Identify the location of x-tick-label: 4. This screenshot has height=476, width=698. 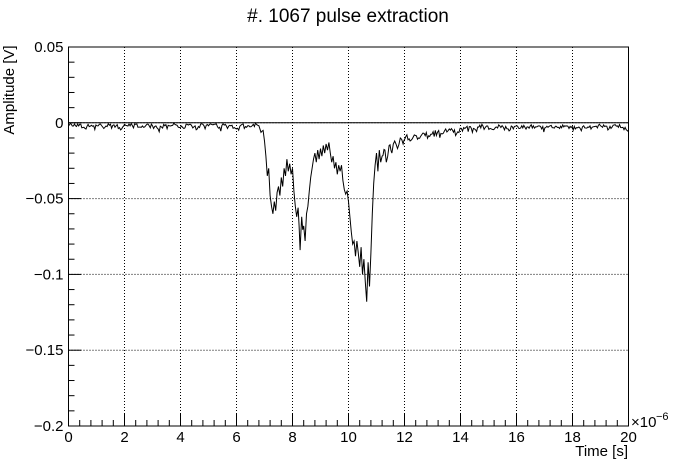
(180, 437).